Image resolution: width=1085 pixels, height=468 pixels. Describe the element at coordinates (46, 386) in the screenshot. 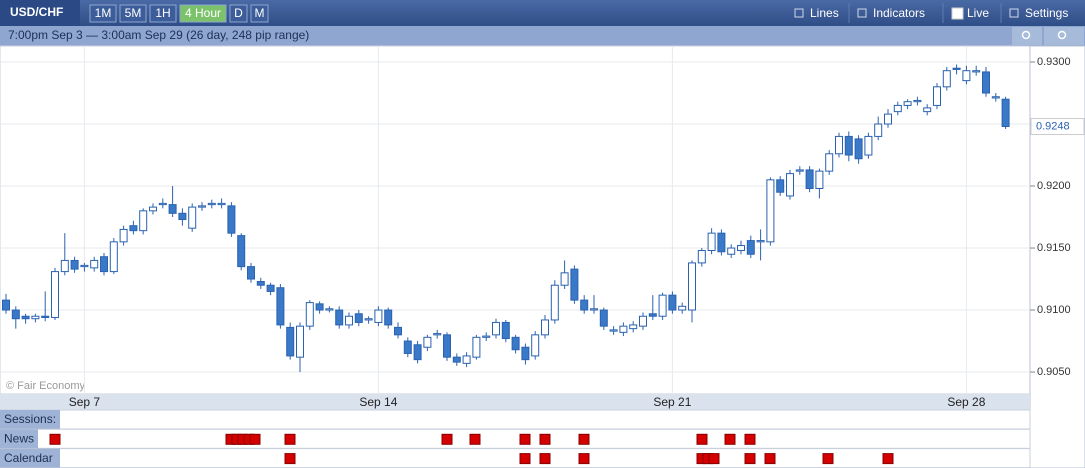

I see `watermark: © Fair Economy` at that location.